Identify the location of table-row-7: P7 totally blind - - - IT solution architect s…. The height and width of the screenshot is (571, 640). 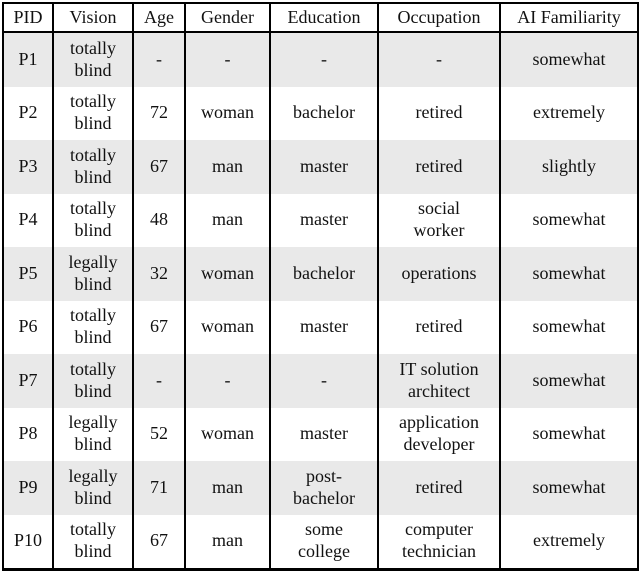
(320, 381).